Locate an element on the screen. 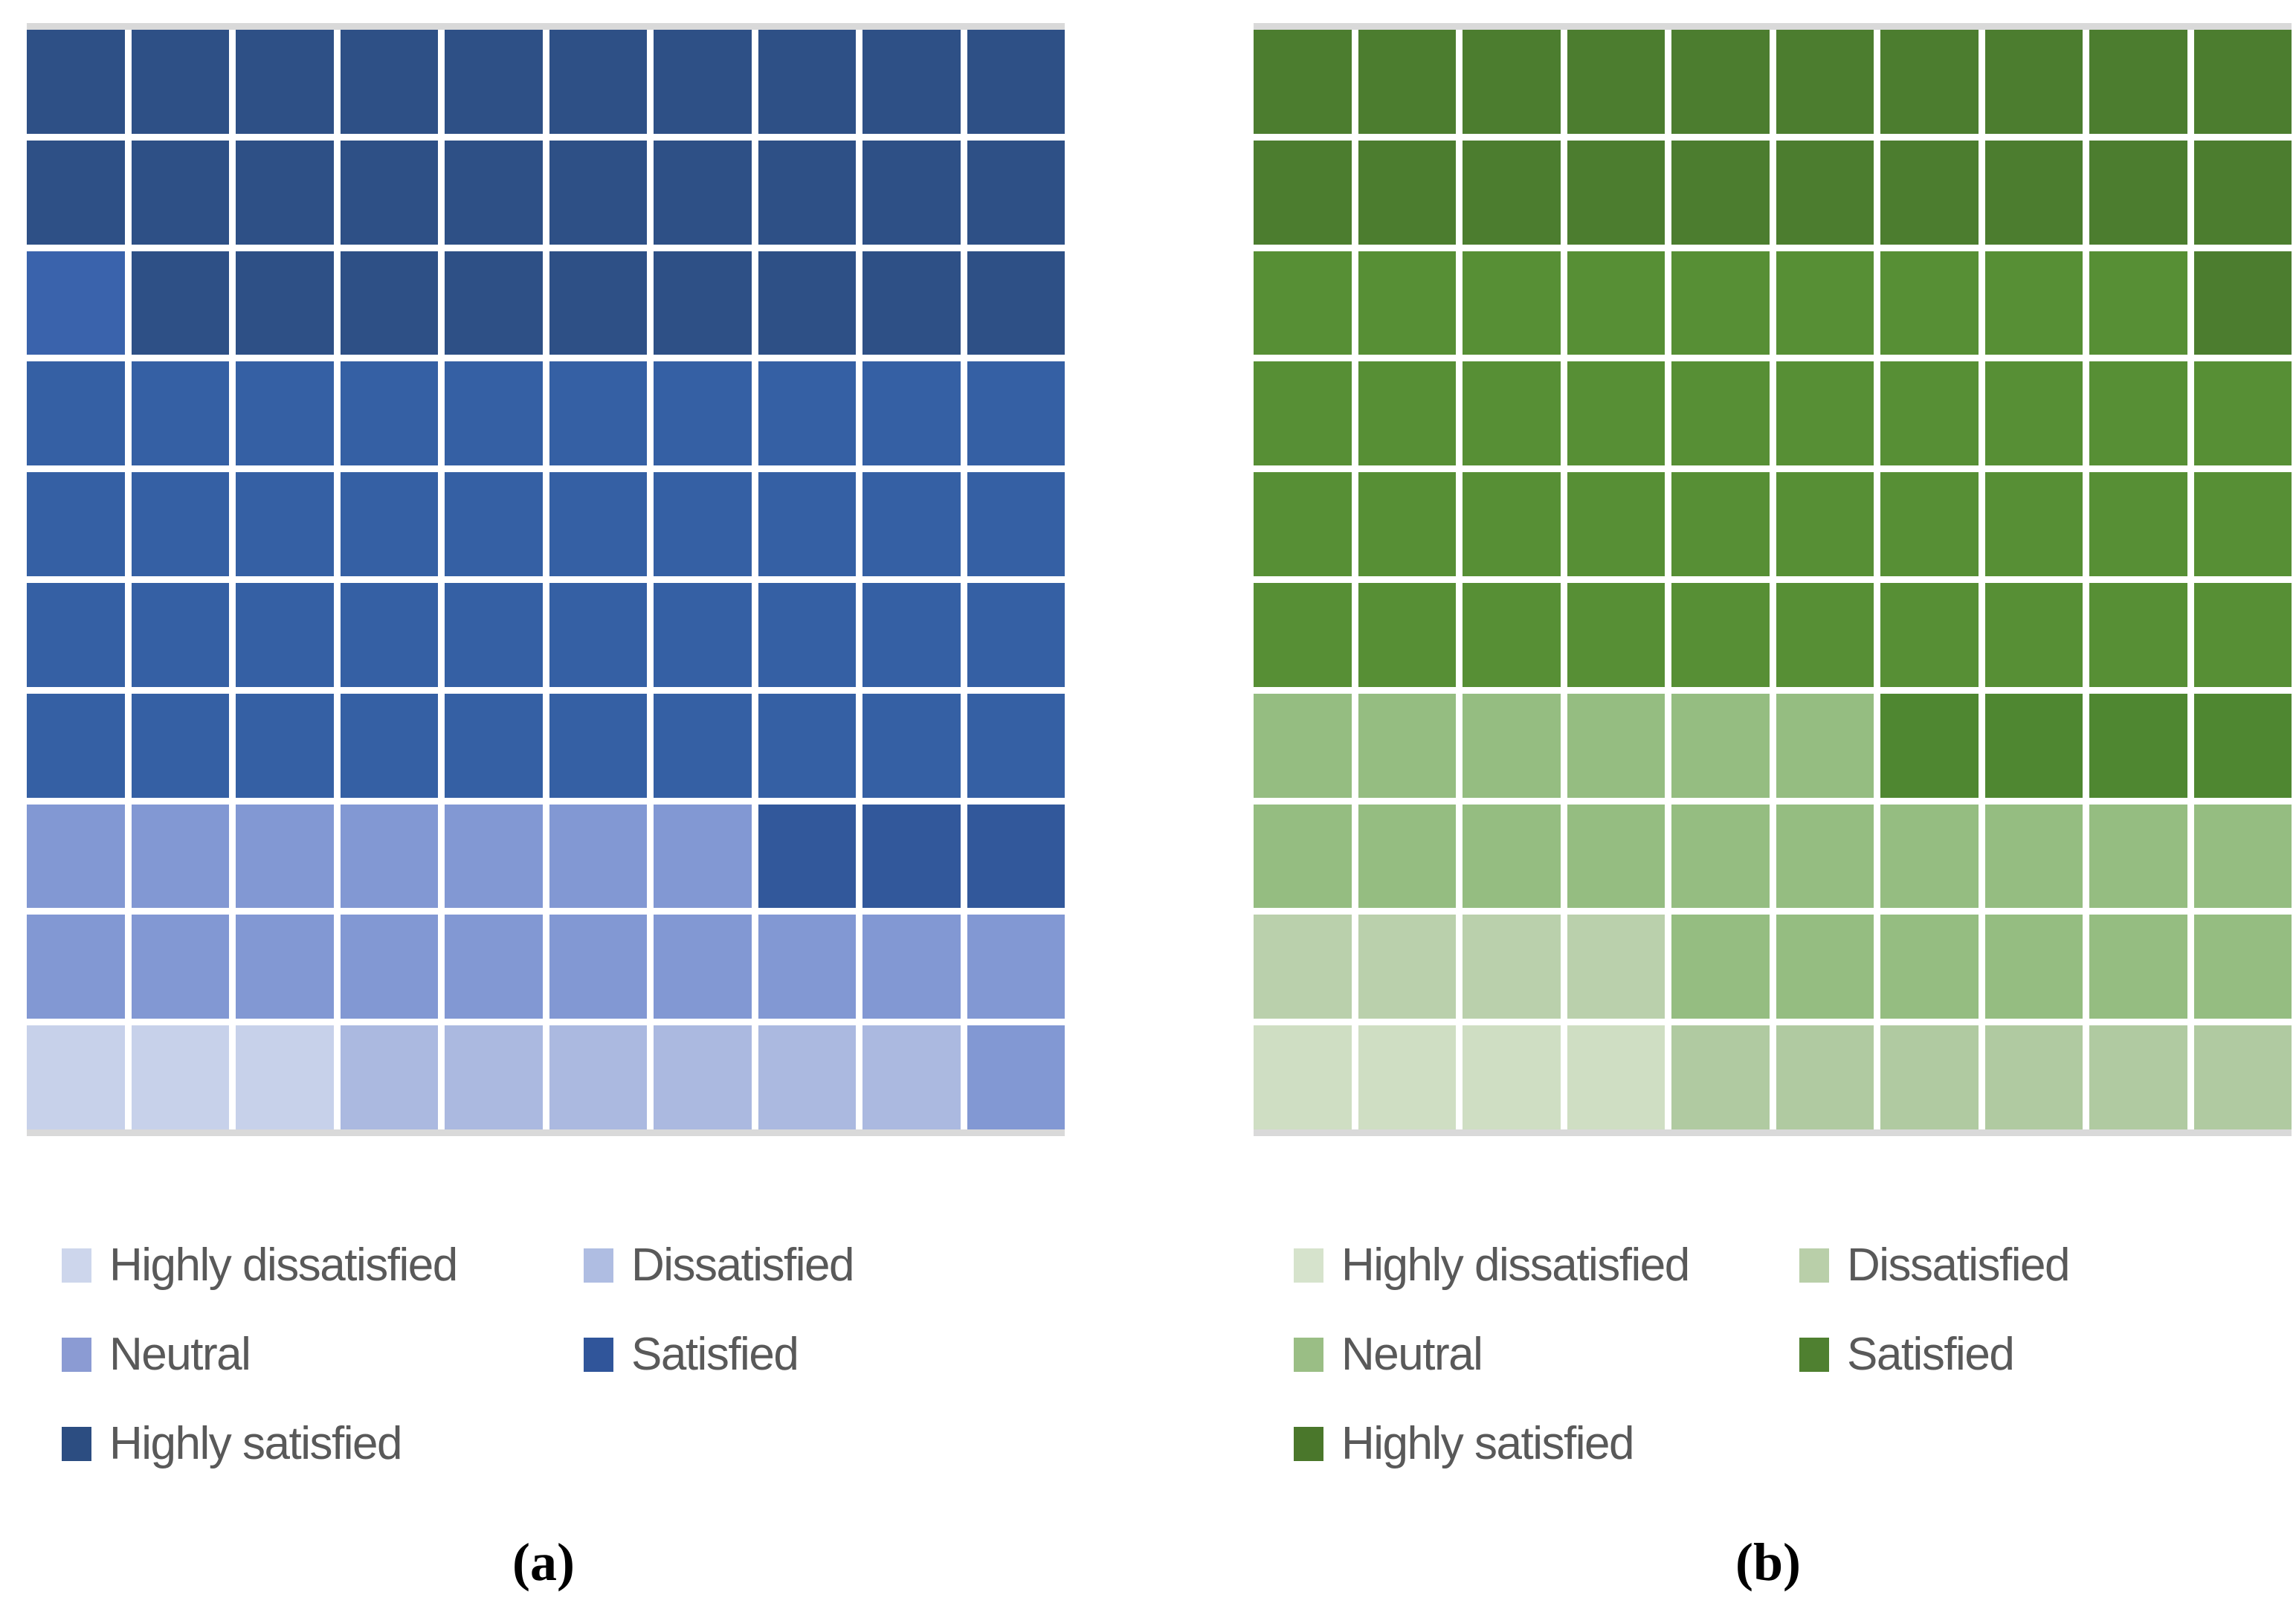  chart-a-bottom-border is located at coordinates (546, 1132).